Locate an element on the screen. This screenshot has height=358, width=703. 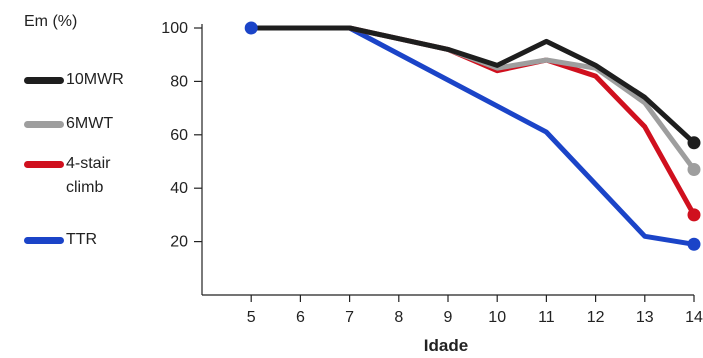
start-marker-ttr is located at coordinates (251, 28).